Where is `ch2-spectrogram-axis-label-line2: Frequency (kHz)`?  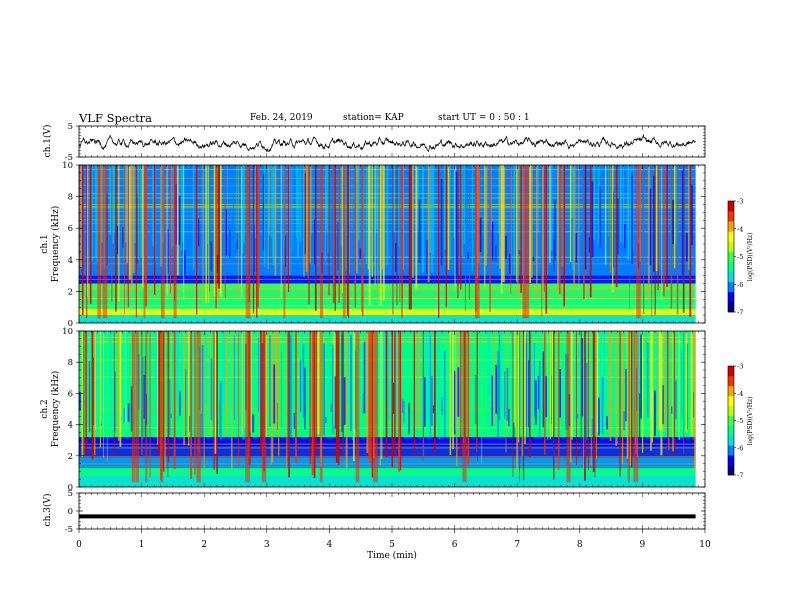
ch2-spectrogram-axis-label-line2: Frequency (kHz) is located at coordinates (55, 409).